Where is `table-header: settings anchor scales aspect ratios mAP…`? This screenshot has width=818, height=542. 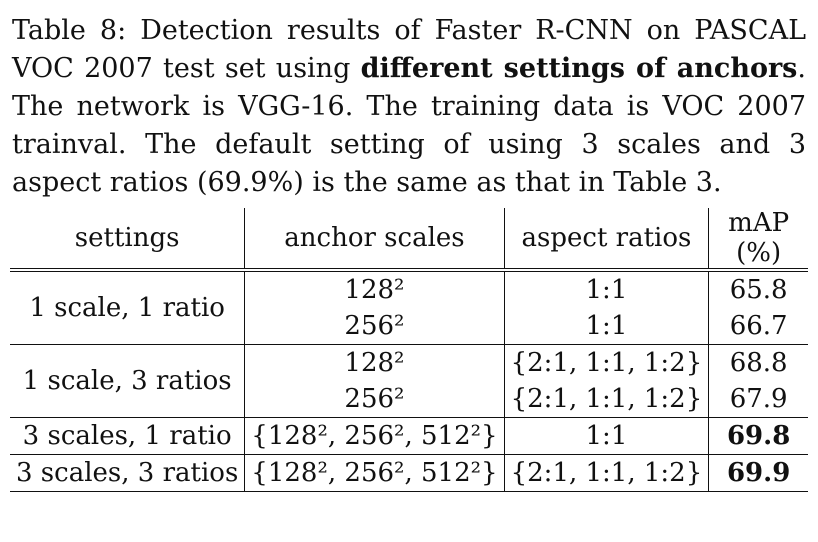
table-header: settings anchor scales aspect ratios mAP… is located at coordinates (409, 240).